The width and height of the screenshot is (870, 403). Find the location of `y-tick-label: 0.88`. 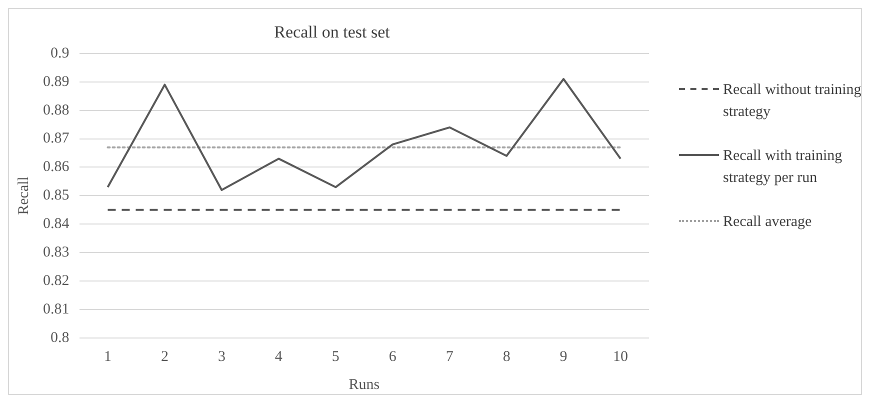

y-tick-label: 0.88 is located at coordinates (56, 110).